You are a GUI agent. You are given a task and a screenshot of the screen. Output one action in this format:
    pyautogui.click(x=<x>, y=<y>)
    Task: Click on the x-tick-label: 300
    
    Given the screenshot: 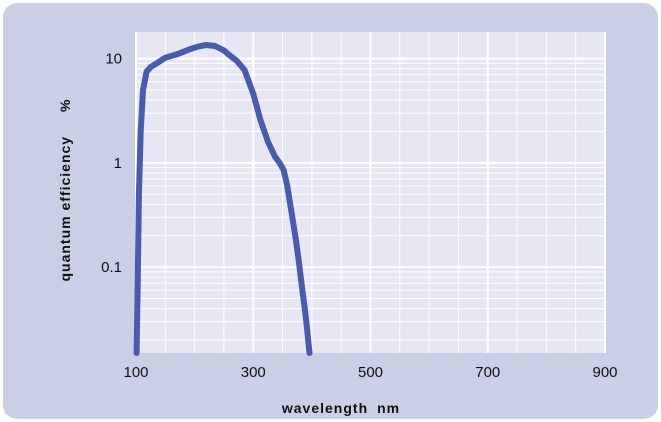 What is the action you would take?
    pyautogui.click(x=253, y=372)
    